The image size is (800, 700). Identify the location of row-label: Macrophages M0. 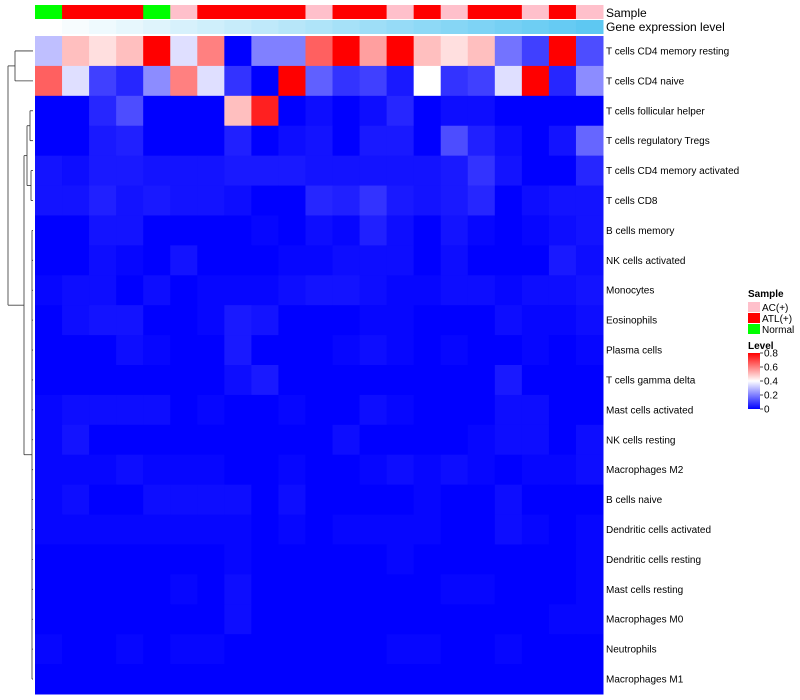
(645, 620).